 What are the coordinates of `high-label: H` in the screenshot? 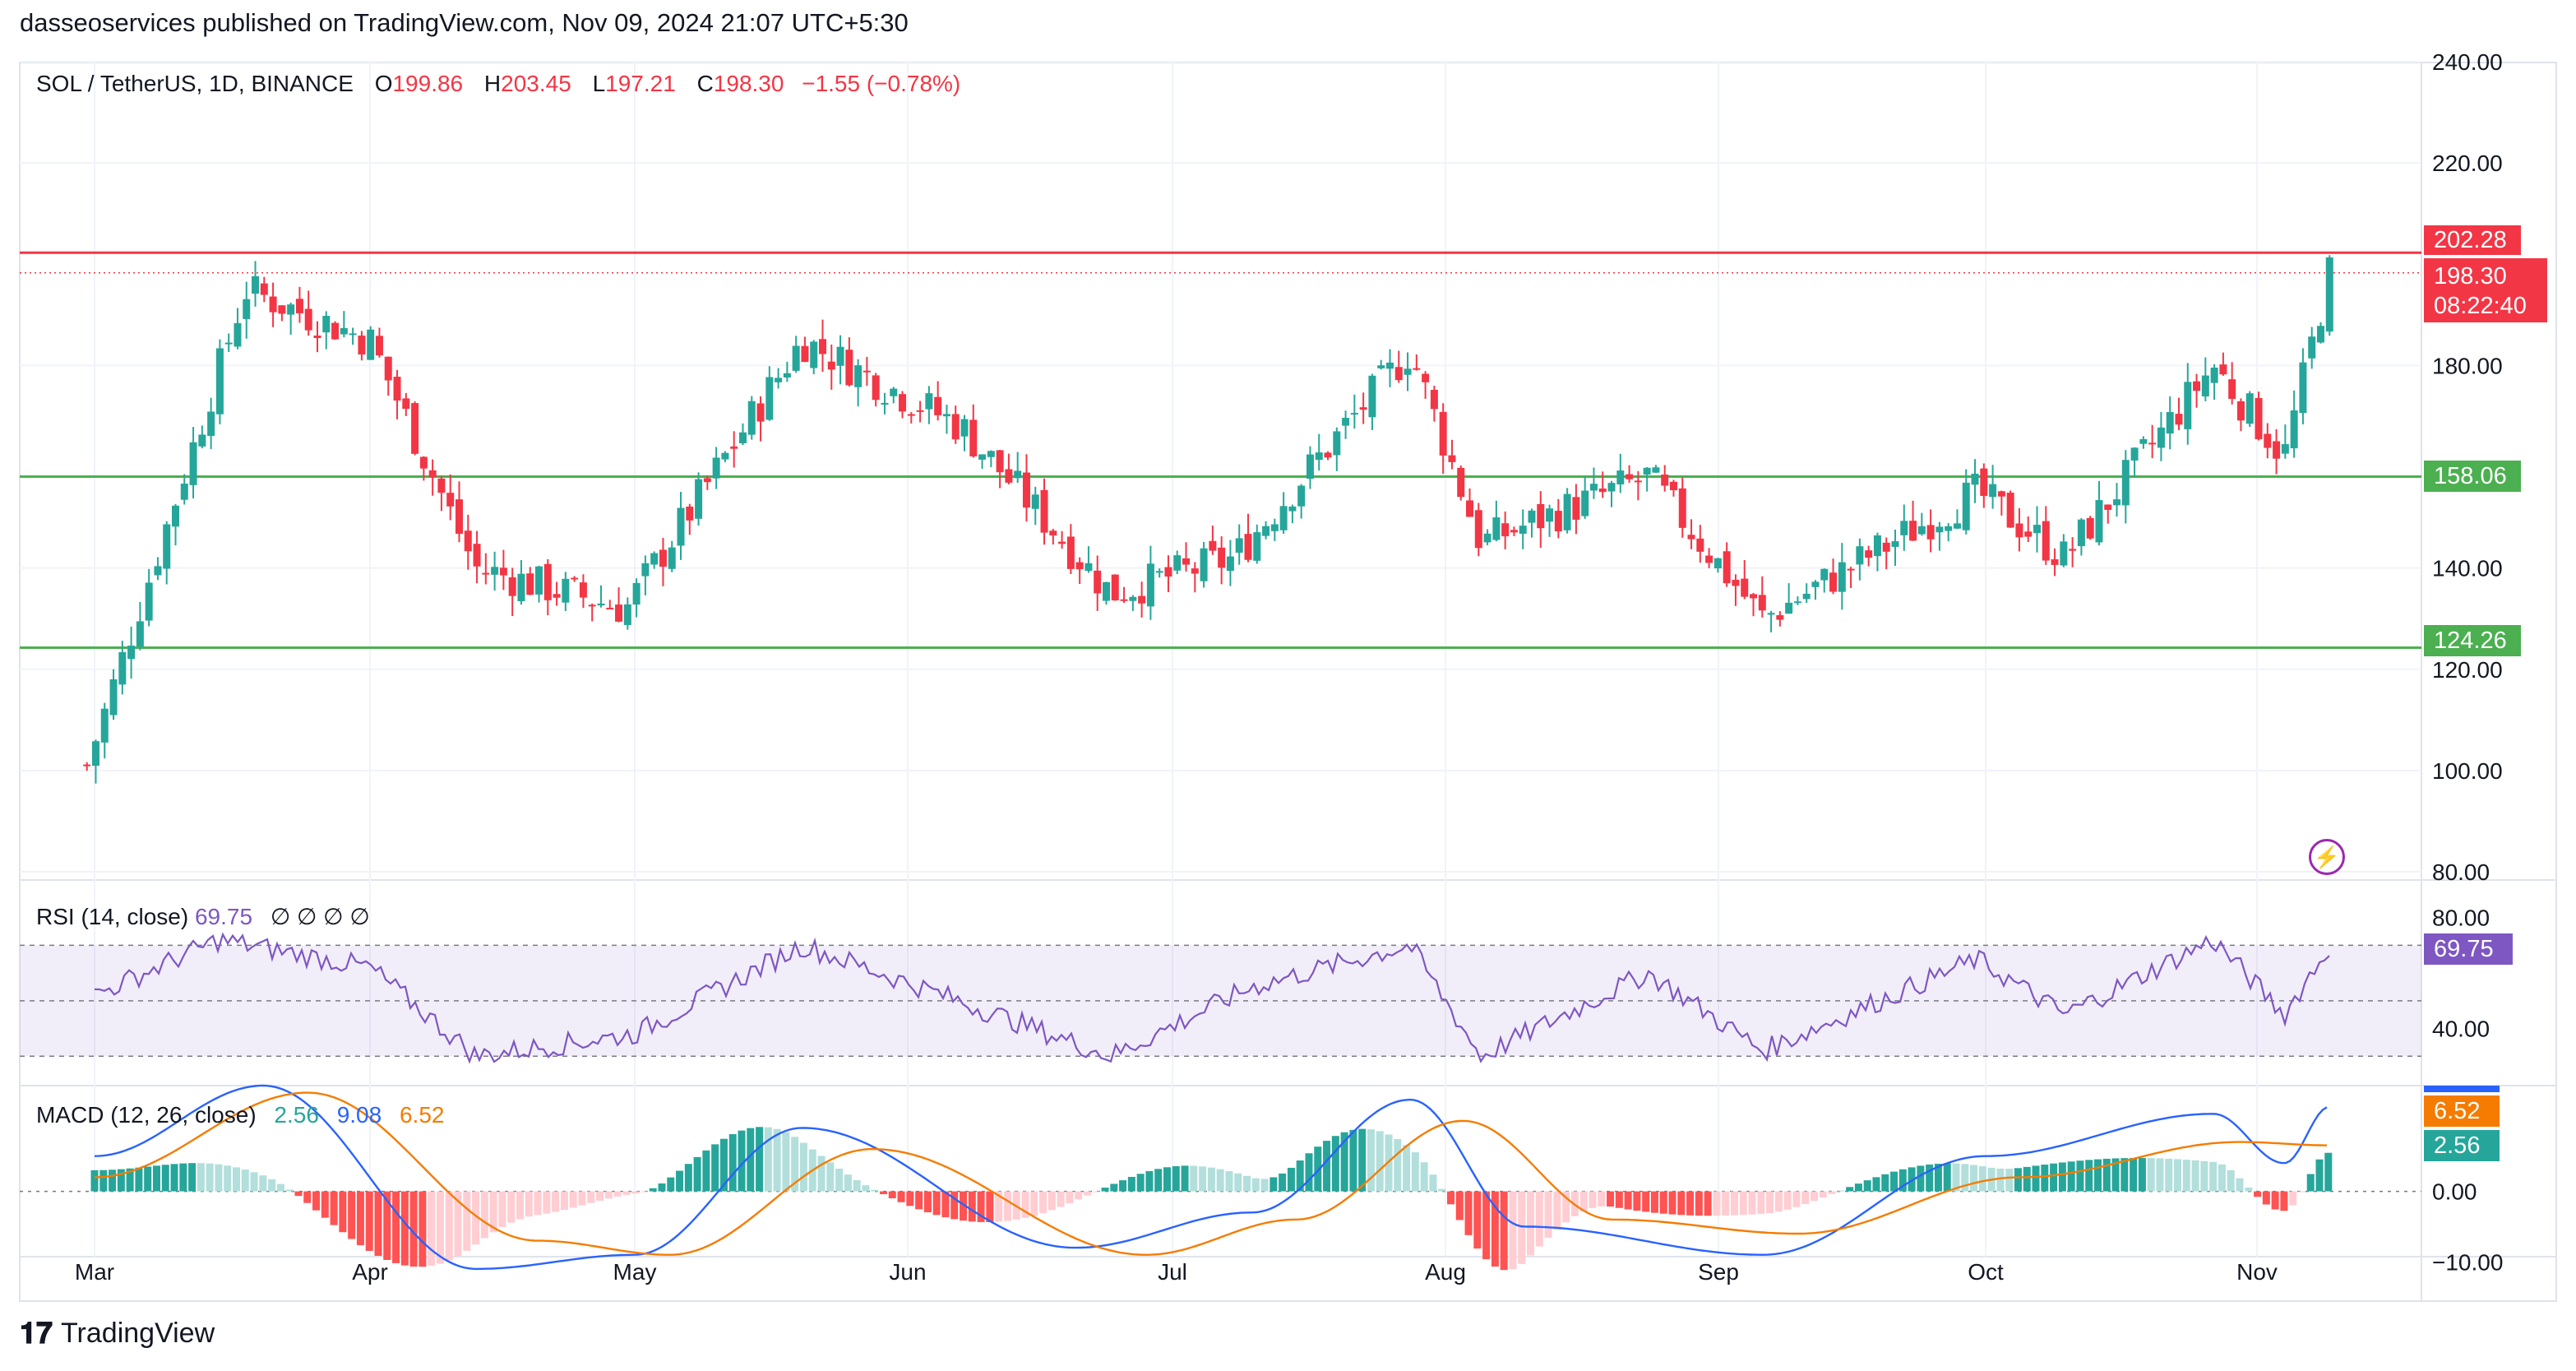 It's located at (492, 83).